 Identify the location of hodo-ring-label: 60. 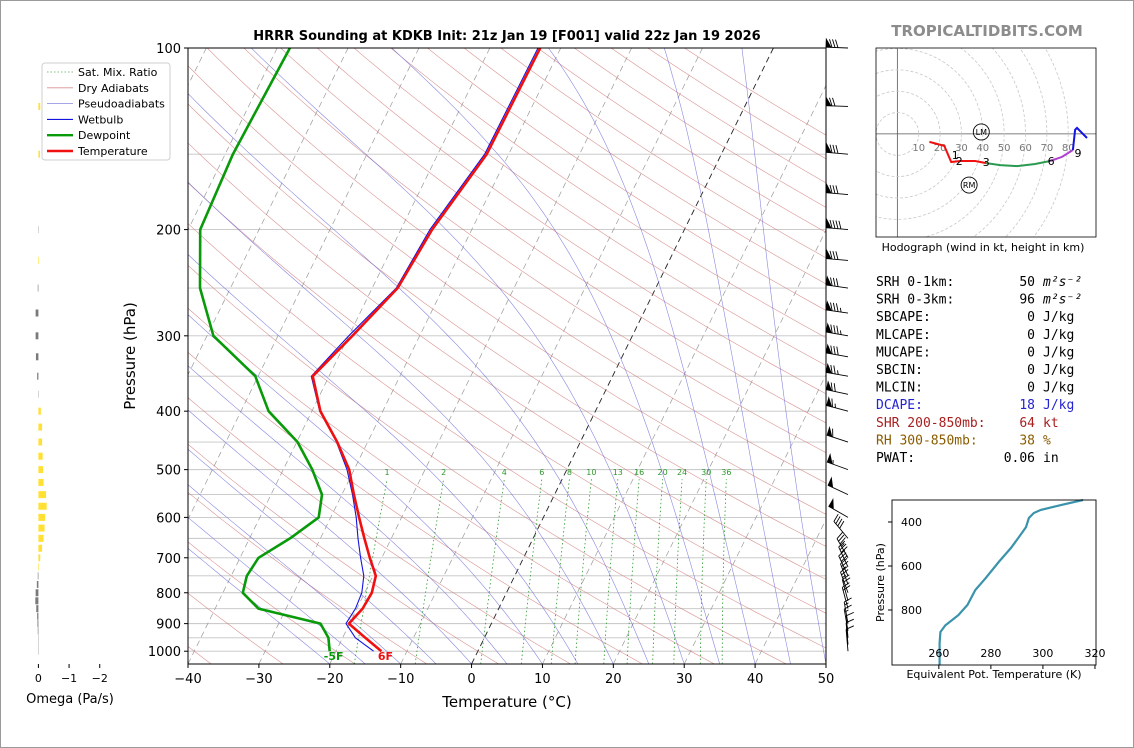
(1025, 148).